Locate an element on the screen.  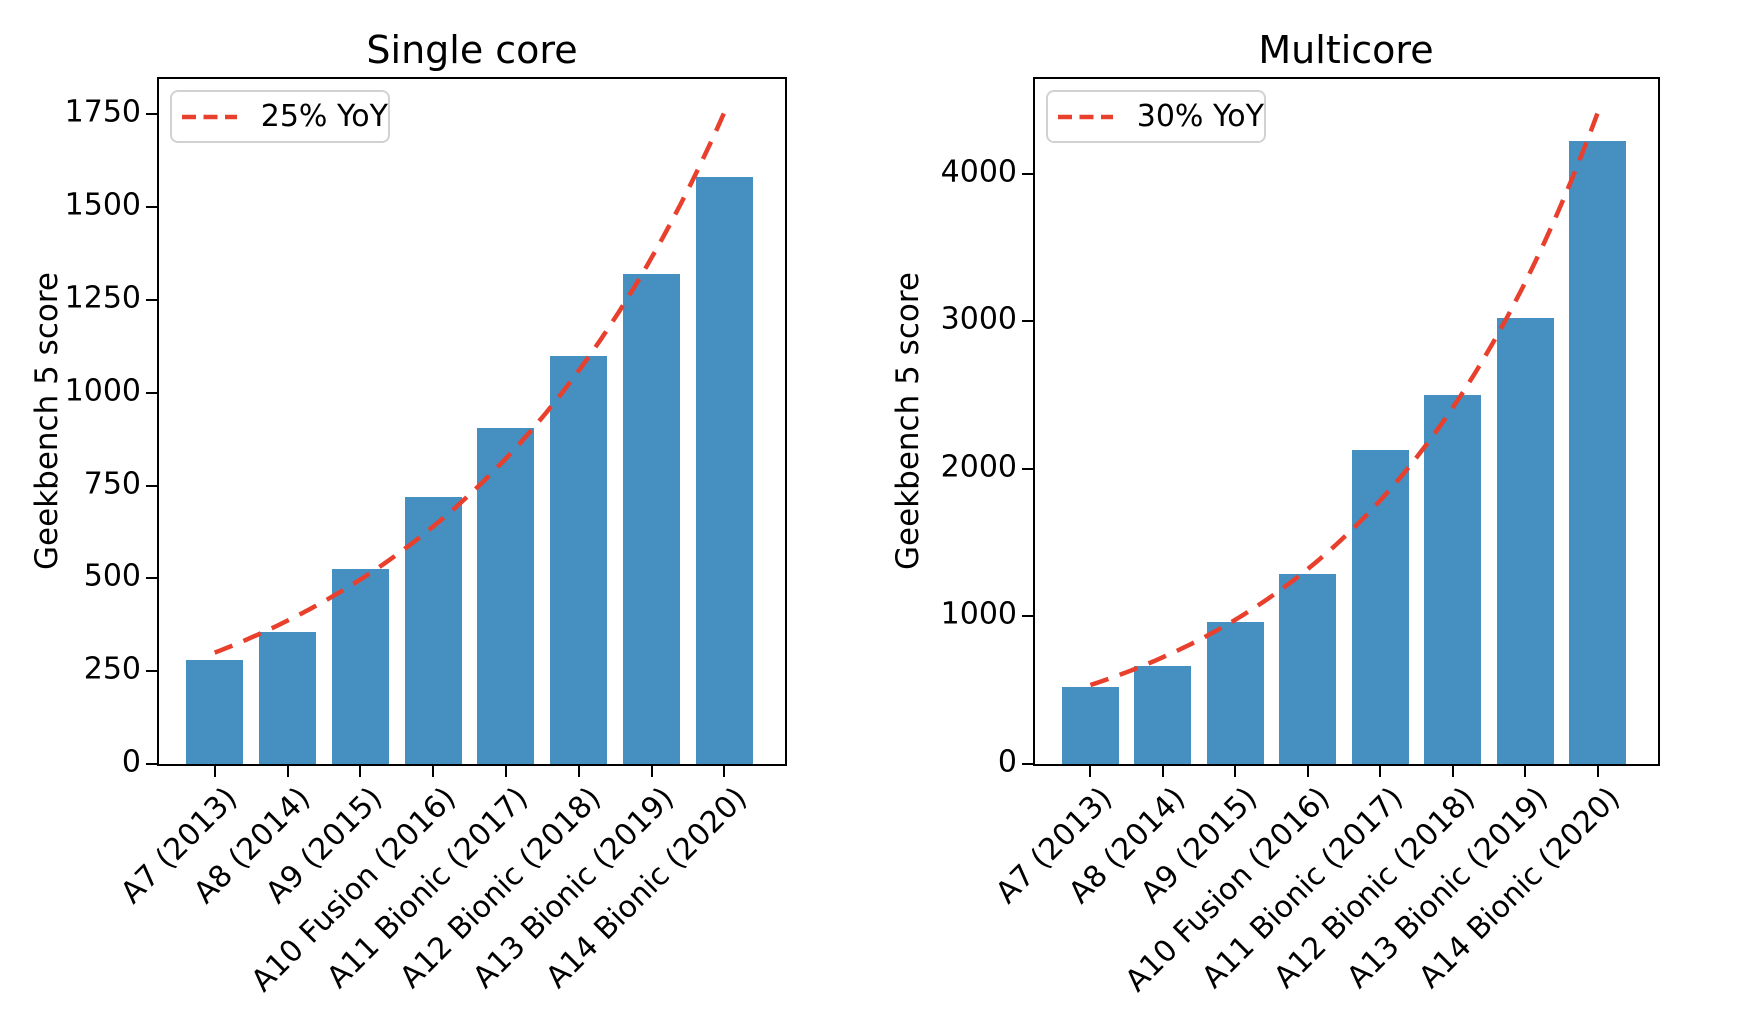
chart-title: Multicore is located at coordinates (1346, 50).